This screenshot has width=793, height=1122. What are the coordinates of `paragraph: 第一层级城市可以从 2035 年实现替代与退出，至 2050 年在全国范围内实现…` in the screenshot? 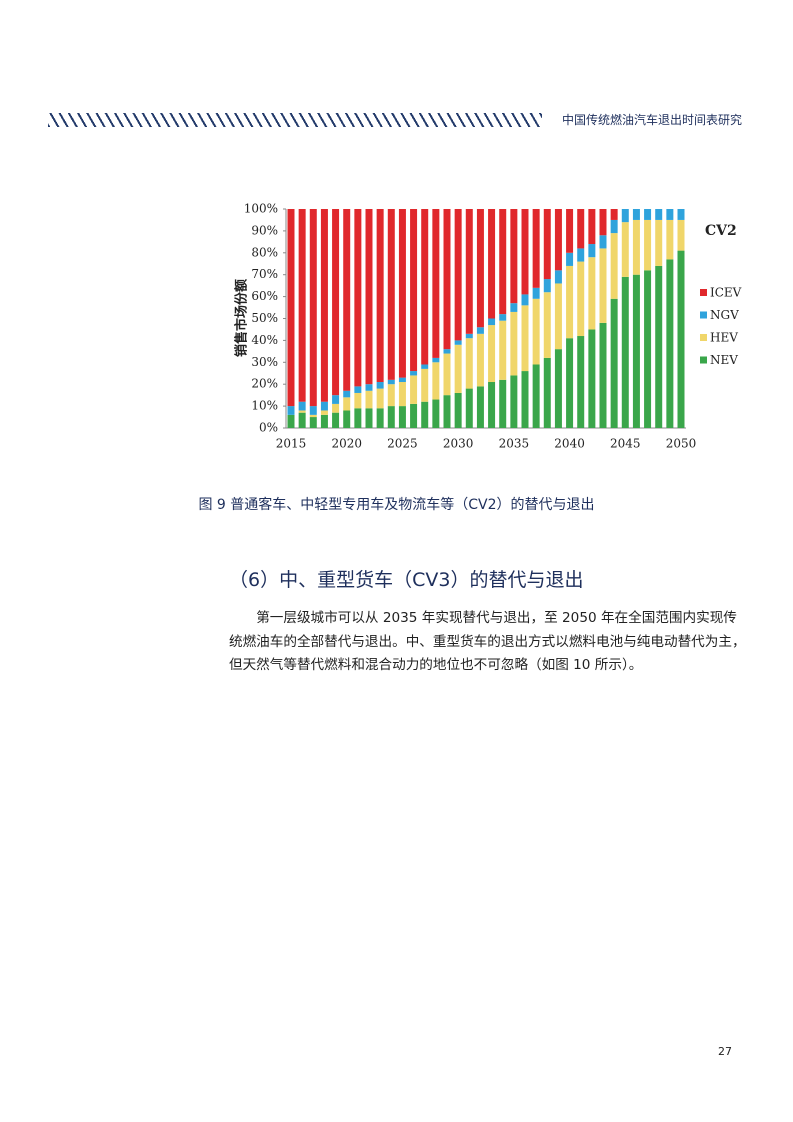 It's located at (487, 641).